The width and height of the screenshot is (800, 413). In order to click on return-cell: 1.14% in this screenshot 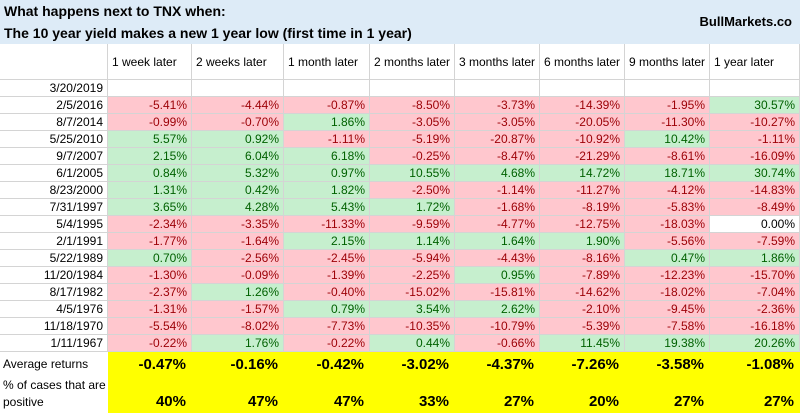, I will do `click(412, 241)`.